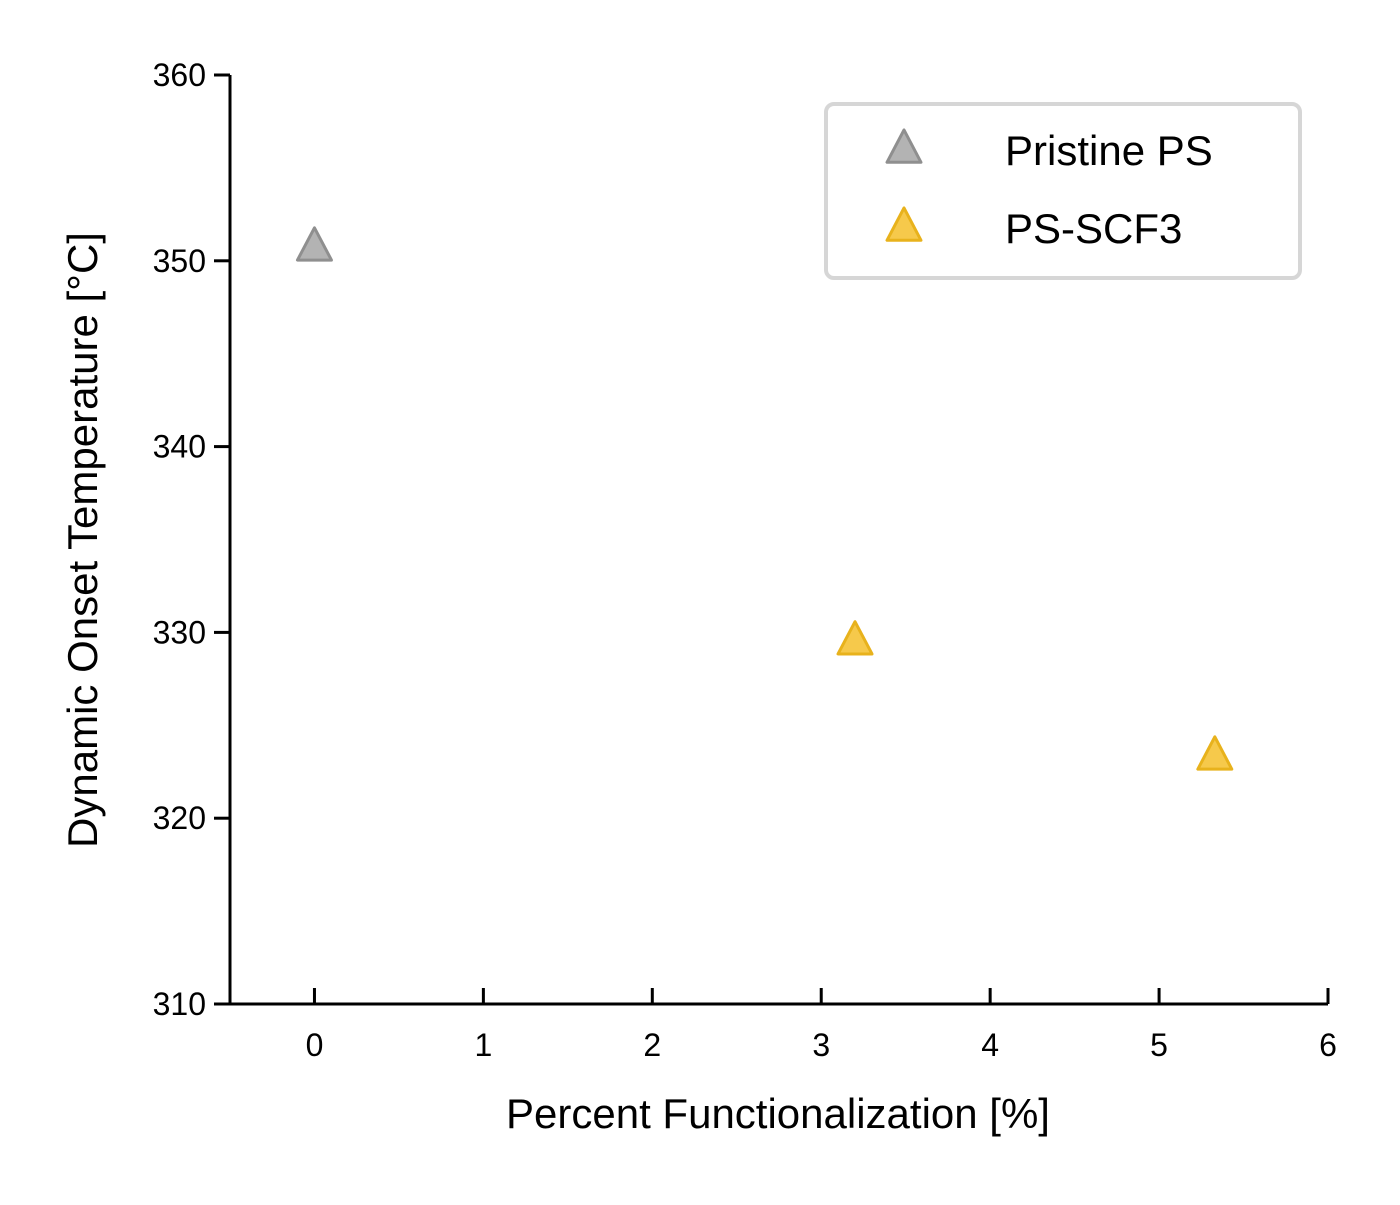  Describe the element at coordinates (990, 1045) in the screenshot. I see `x-tick-label: 4` at that location.